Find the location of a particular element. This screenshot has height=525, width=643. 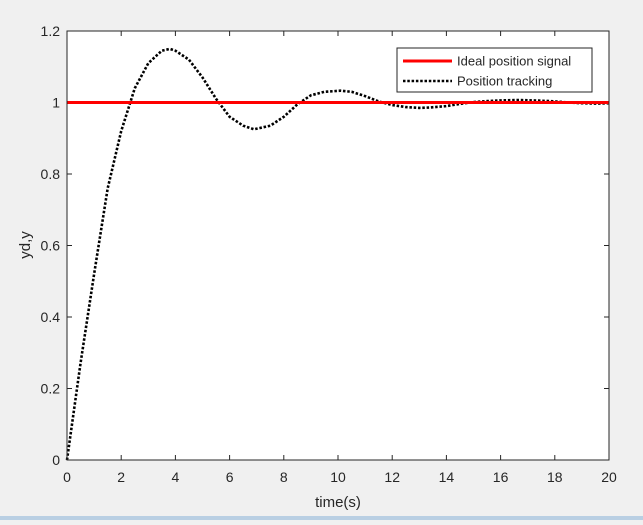

x-tick-label: 20 is located at coordinates (609, 477).